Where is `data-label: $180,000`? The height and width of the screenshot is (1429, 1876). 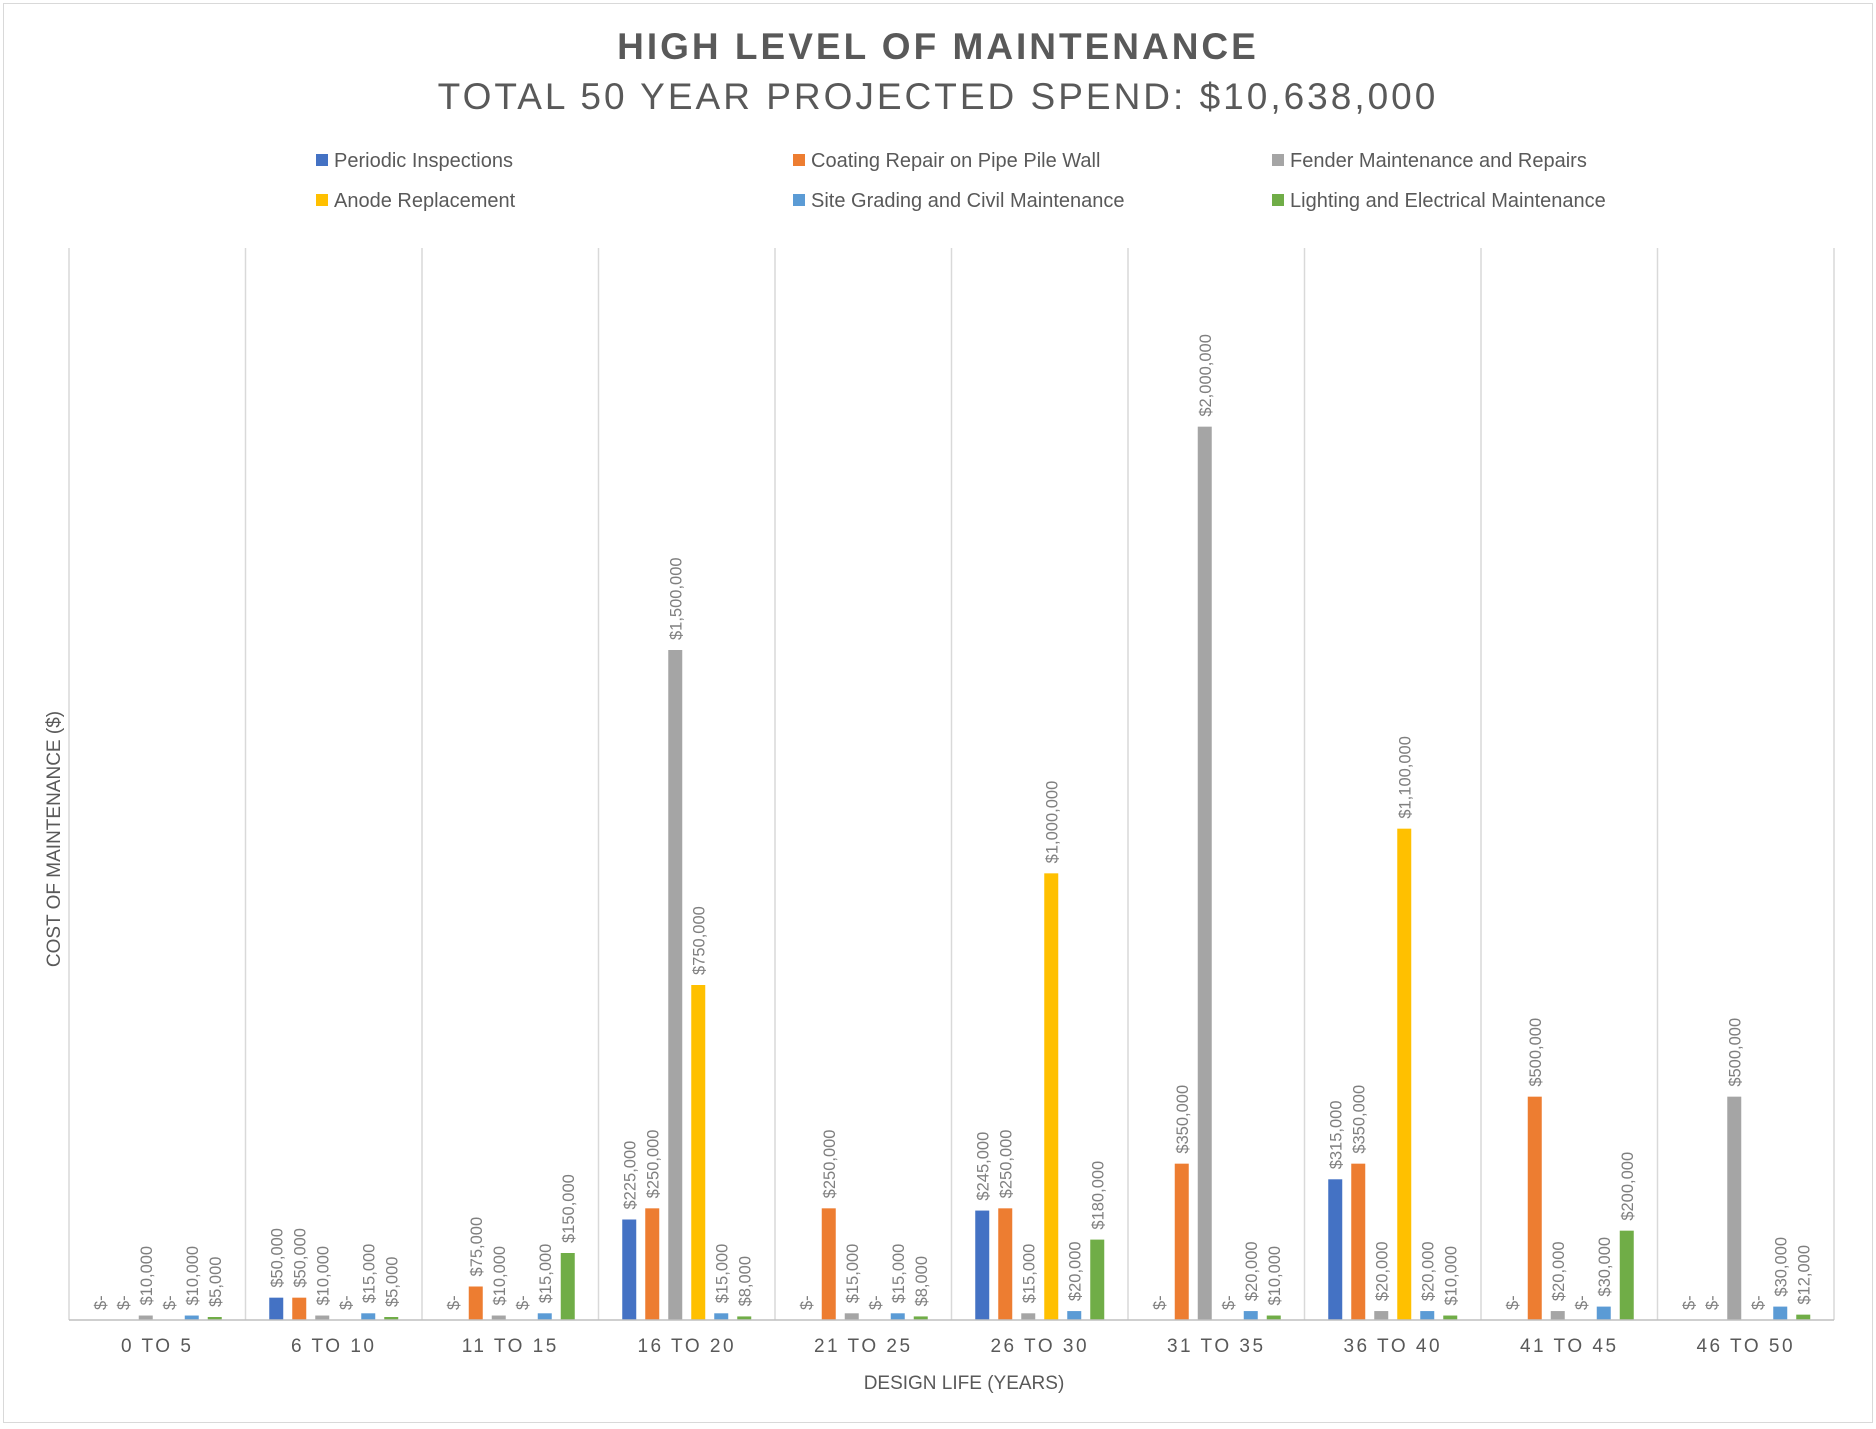 data-label: $180,000 is located at coordinates (1098, 1195).